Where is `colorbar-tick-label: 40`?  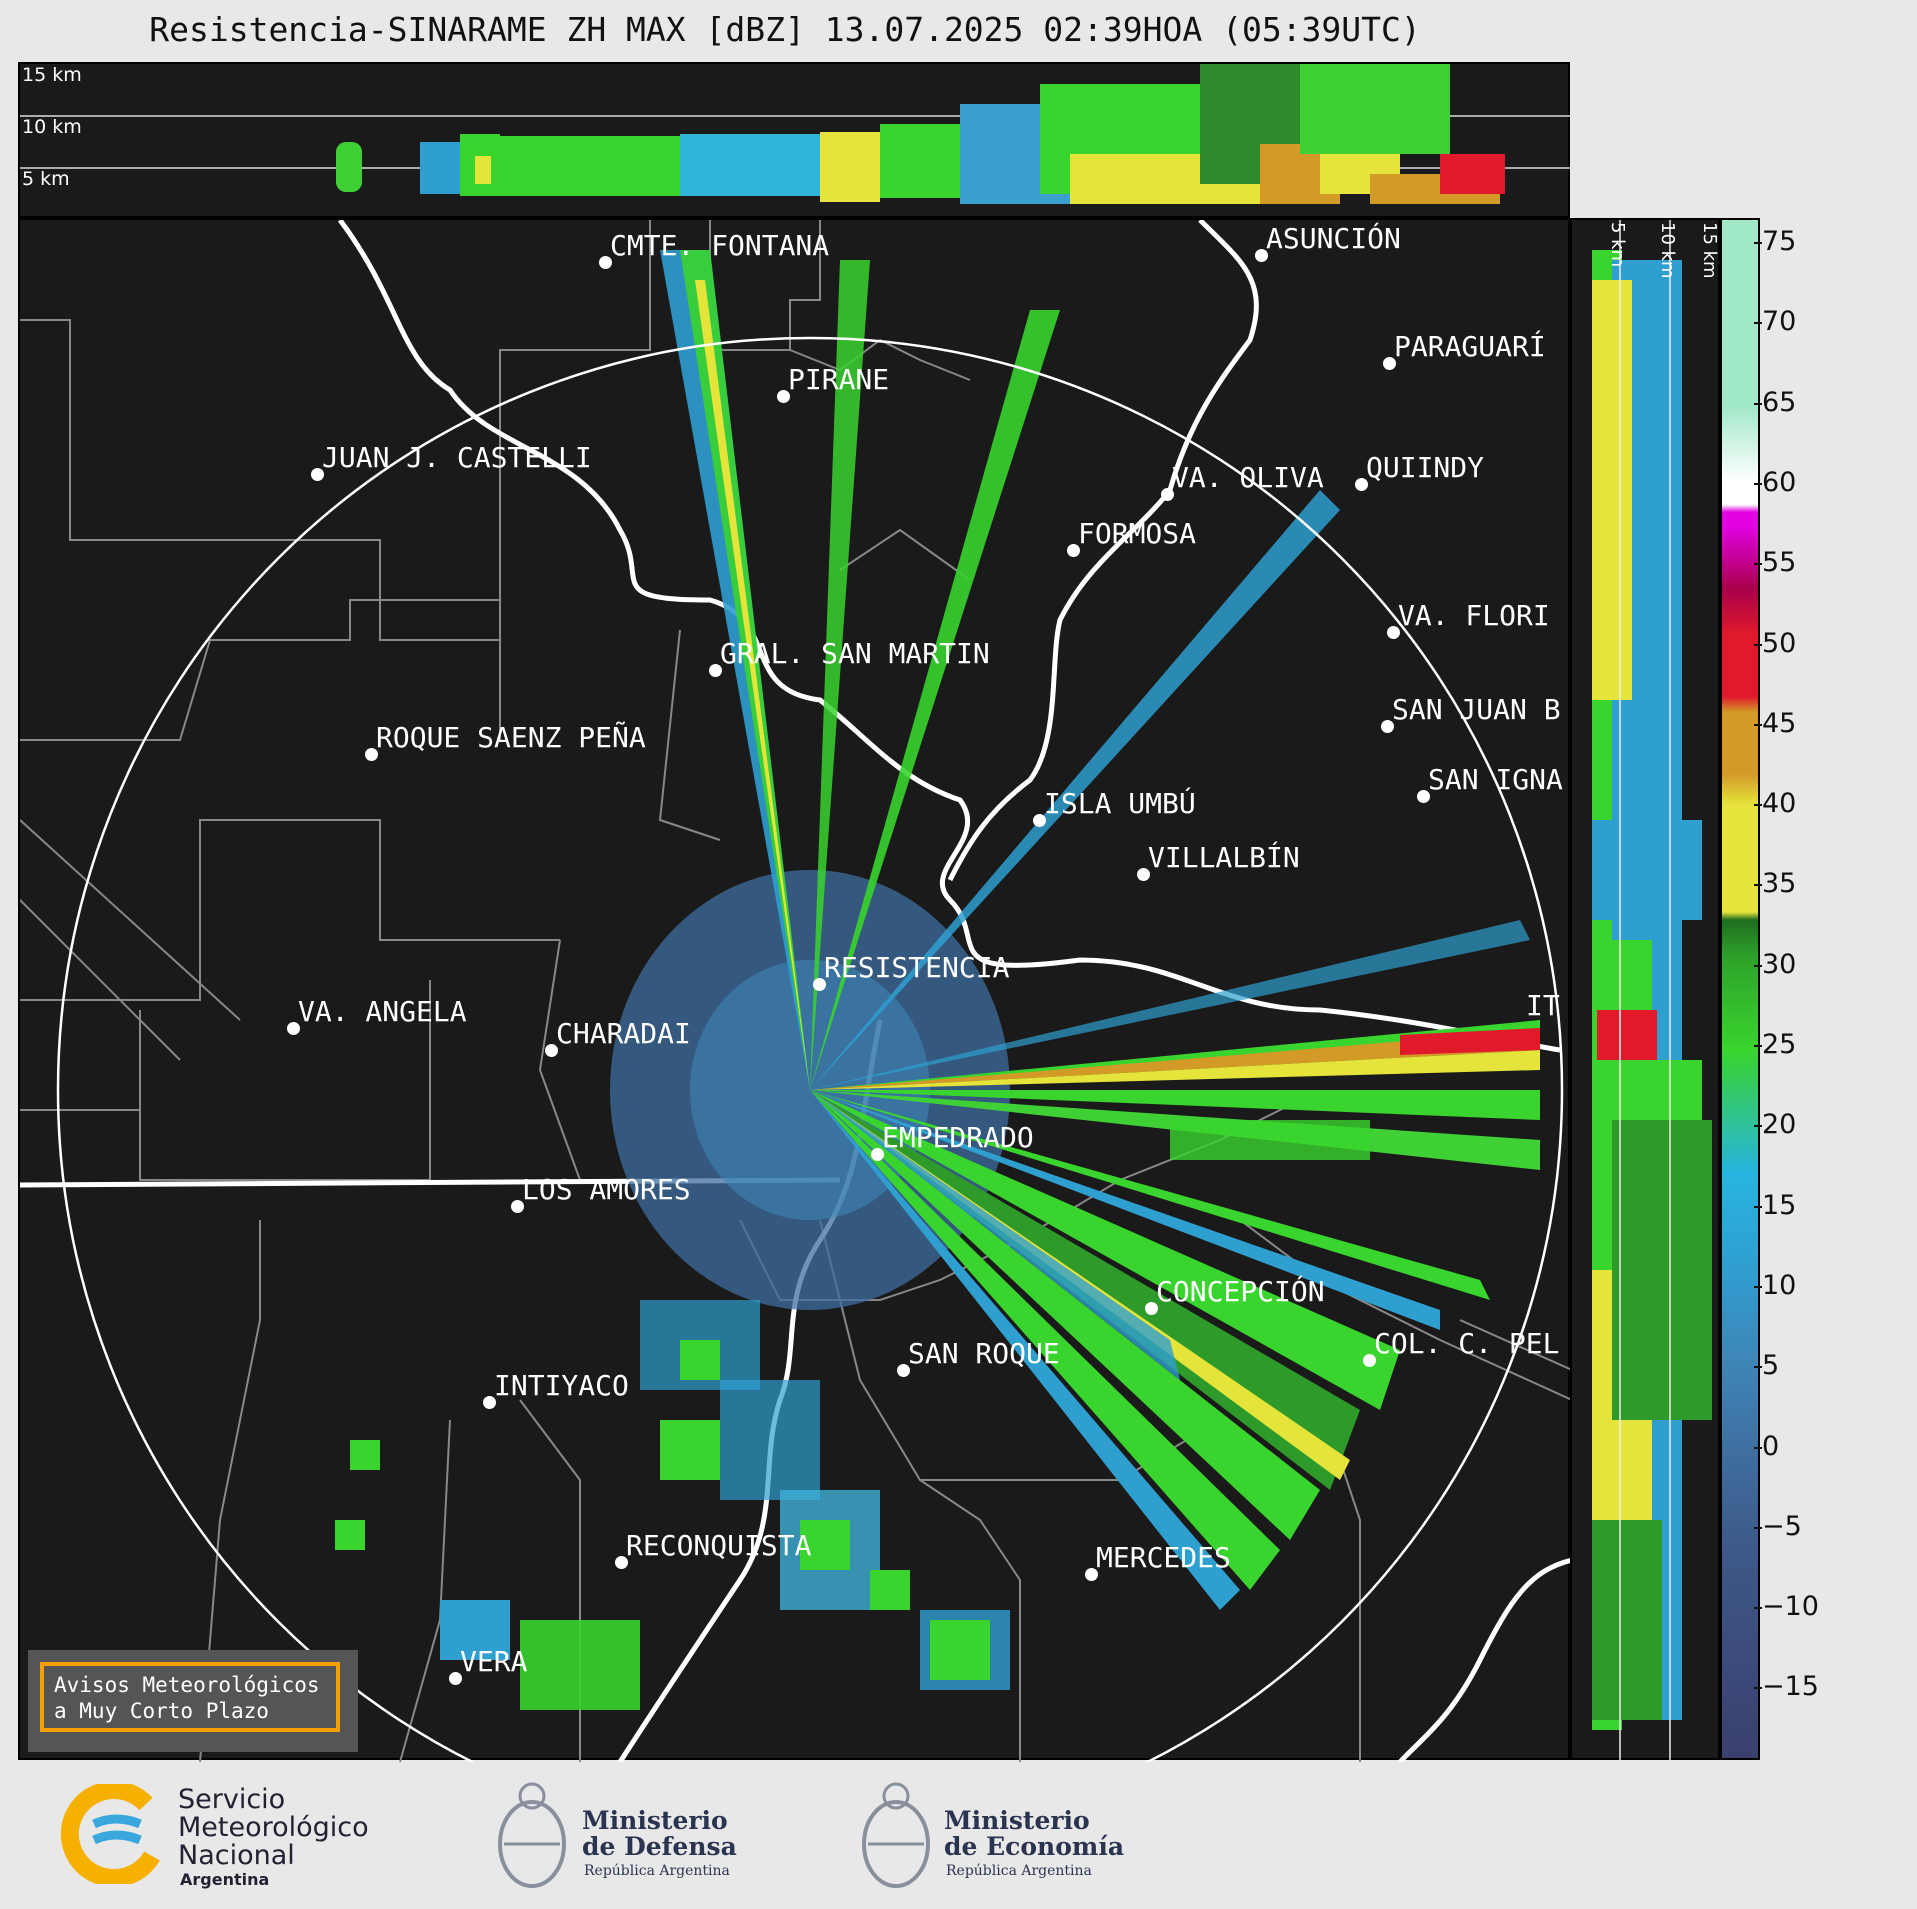
colorbar-tick-label: 40 is located at coordinates (1775, 804).